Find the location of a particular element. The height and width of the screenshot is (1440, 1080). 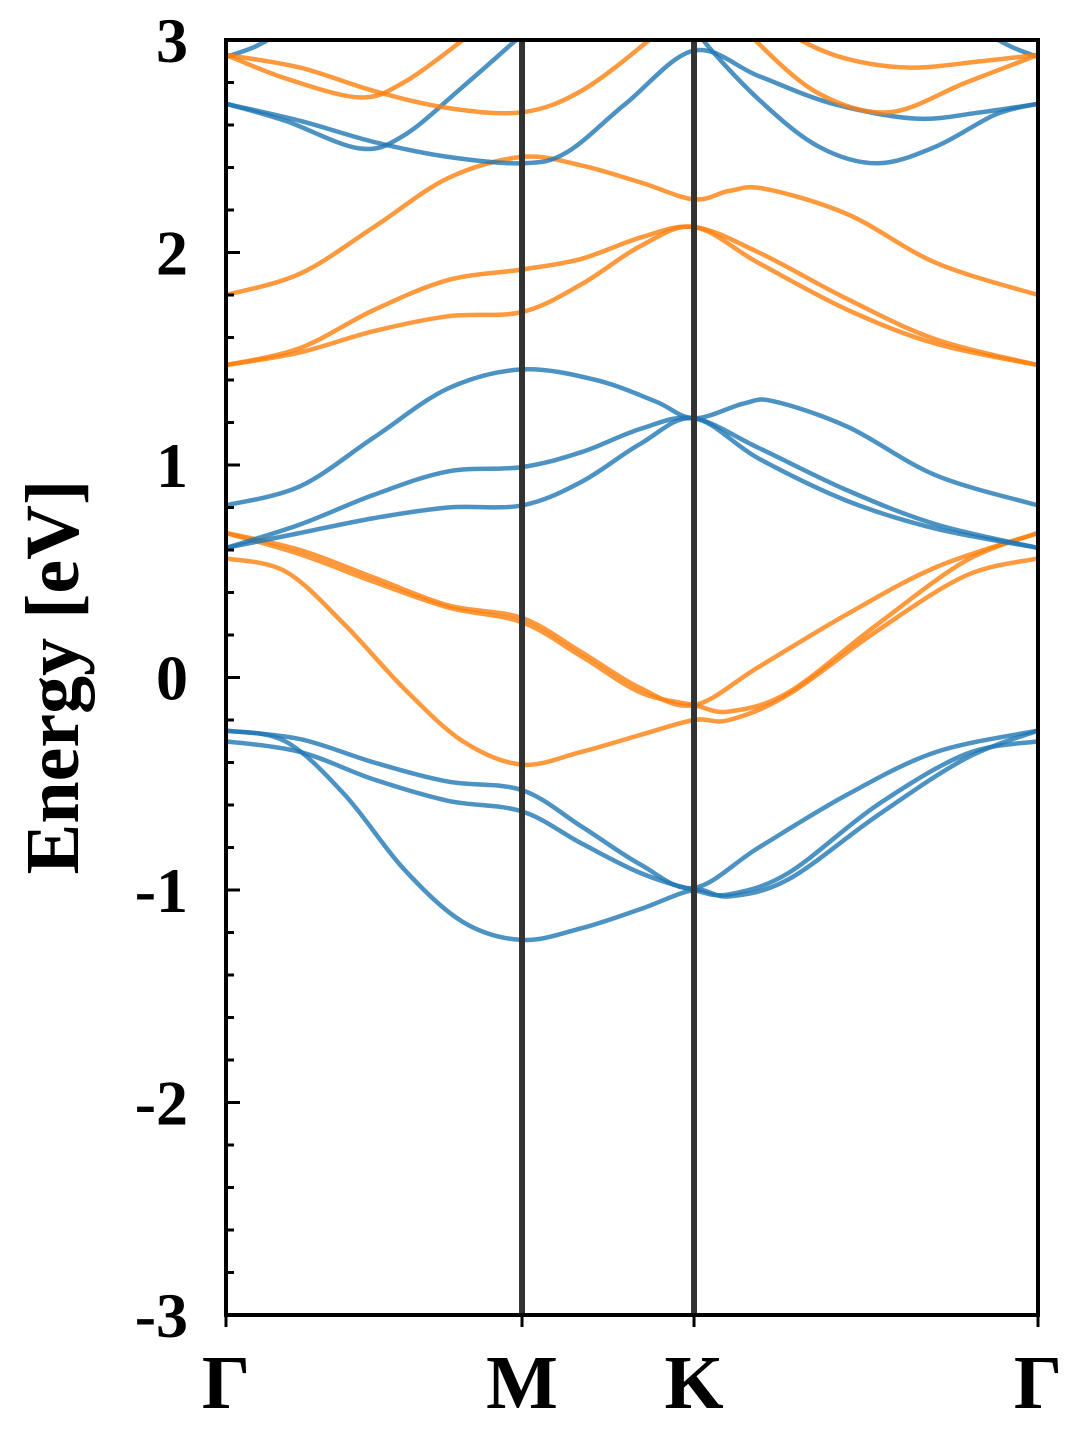

y-tick-label: 3 is located at coordinates (172, 40).